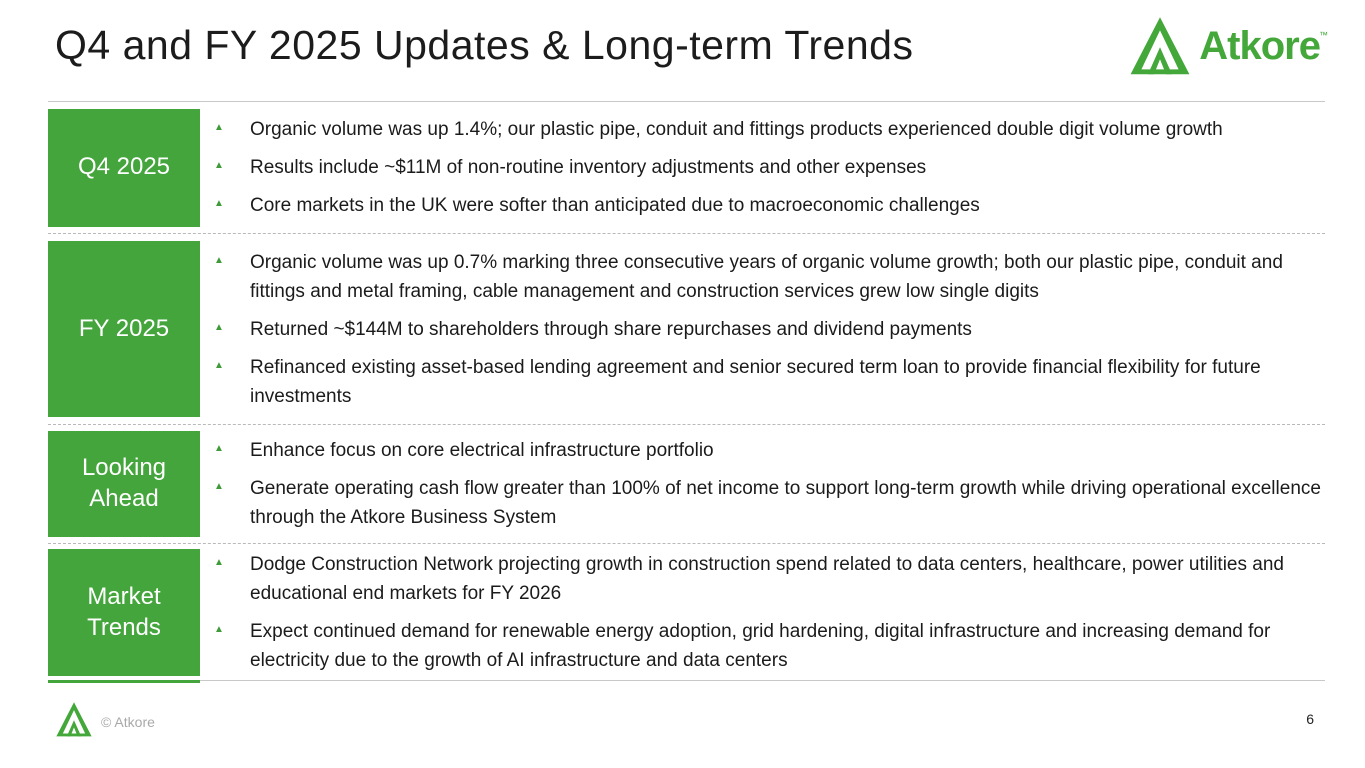  I want to click on copyright-text: © Atkore, so click(128, 722).